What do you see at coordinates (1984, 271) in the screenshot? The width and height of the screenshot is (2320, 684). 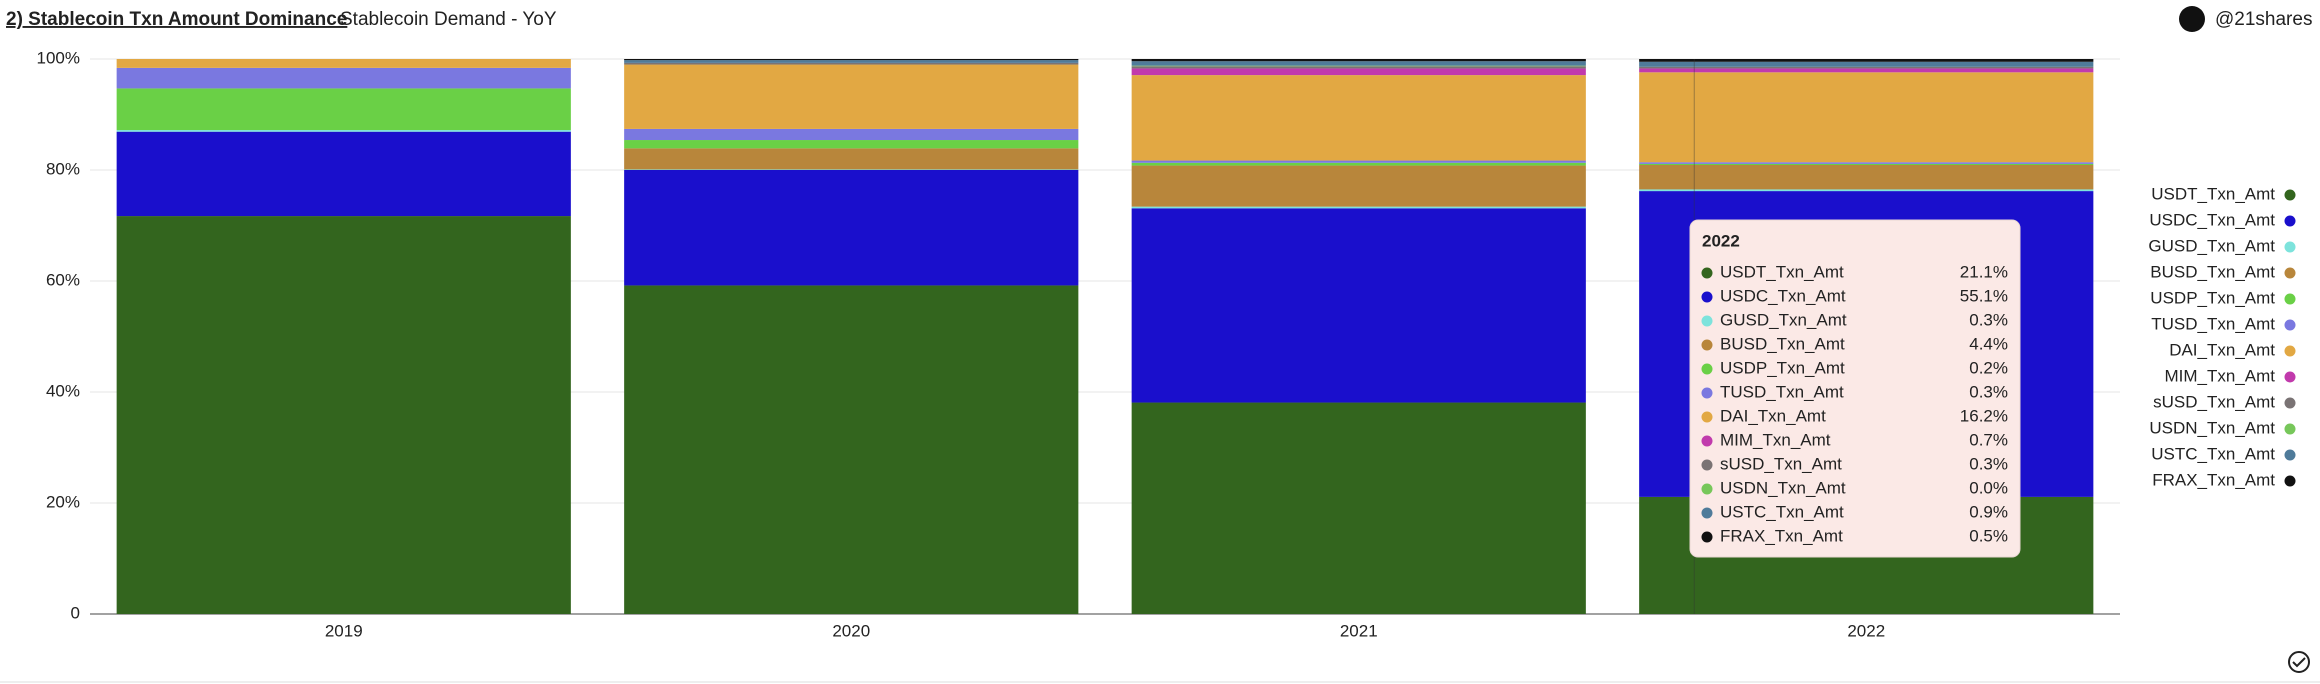 I see `tooltip-value: 21.1%` at bounding box center [1984, 271].